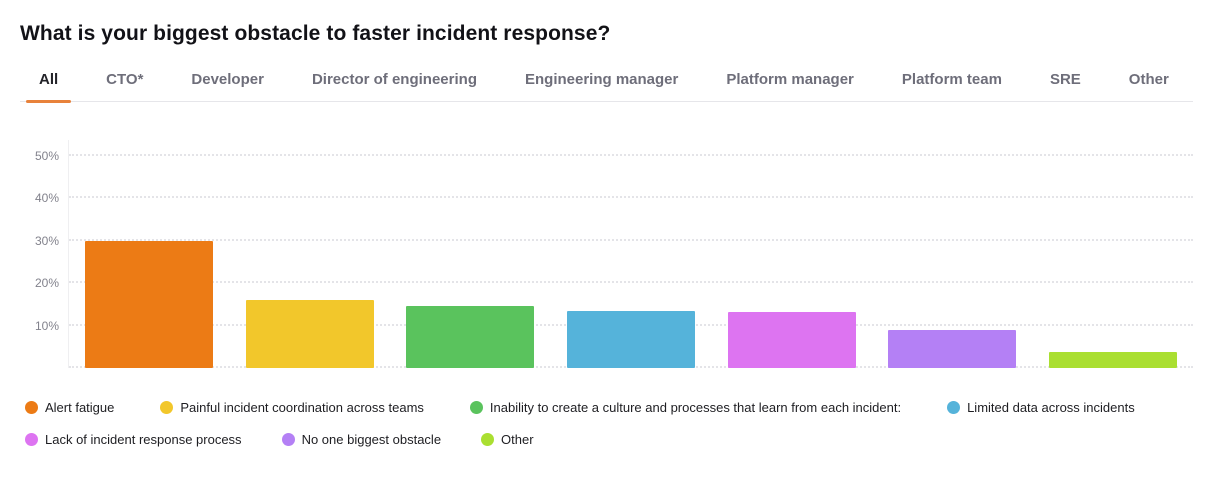 Image resolution: width=1218 pixels, height=488 pixels. I want to click on bar-inability-to-create-a-culture-and-processes-that-learn-from-each-incident, so click(470, 337).